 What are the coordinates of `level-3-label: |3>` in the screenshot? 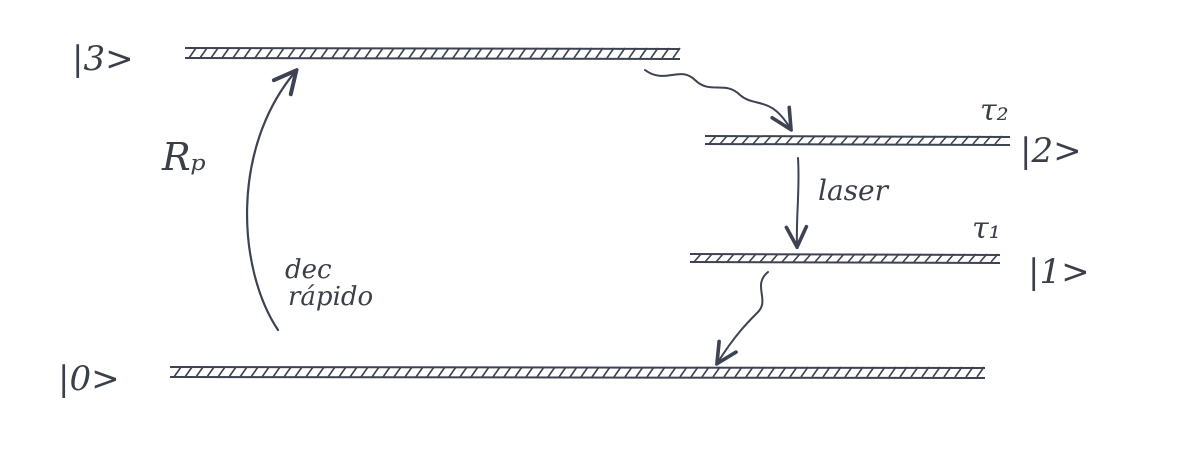 It's located at (103, 59).